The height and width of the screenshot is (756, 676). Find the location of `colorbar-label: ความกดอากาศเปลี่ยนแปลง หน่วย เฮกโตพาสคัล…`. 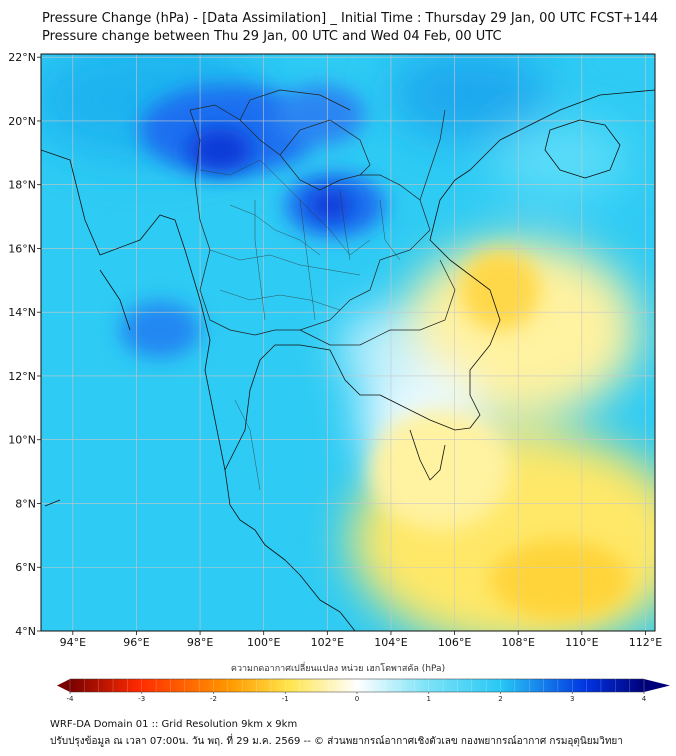

colorbar-label: ความกดอากาศเปลี่ยนแปลง หน่วย เฮกโตพาสคัล… is located at coordinates (338, 669).